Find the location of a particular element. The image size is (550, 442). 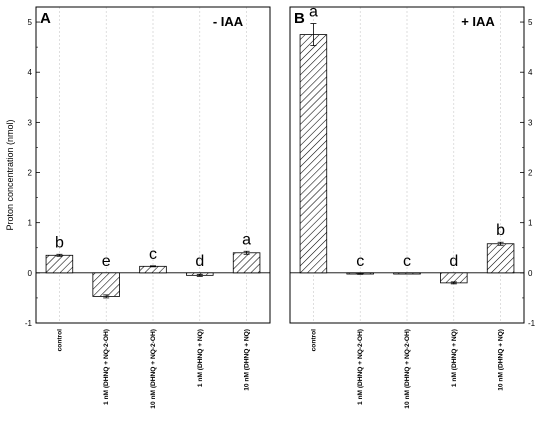

panel-label: B is located at coordinates (299, 18).